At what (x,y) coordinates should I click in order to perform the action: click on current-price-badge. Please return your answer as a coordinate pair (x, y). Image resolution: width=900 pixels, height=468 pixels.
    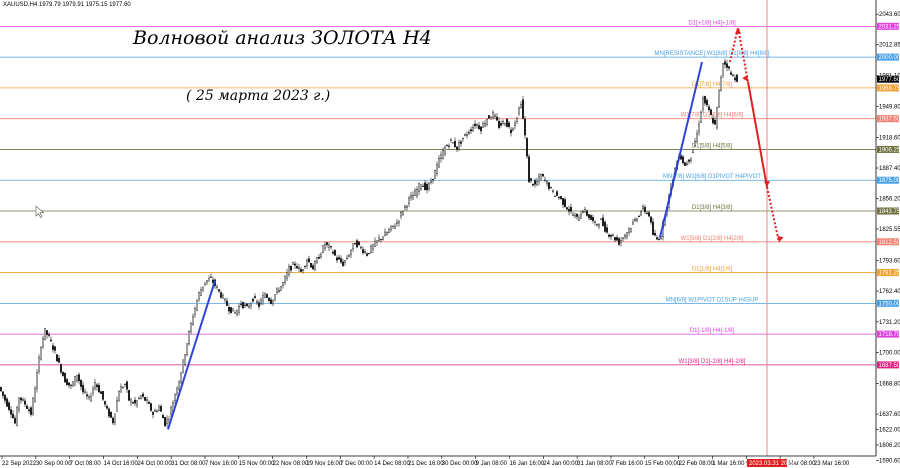
    Looking at the image, I should click on (888, 79).